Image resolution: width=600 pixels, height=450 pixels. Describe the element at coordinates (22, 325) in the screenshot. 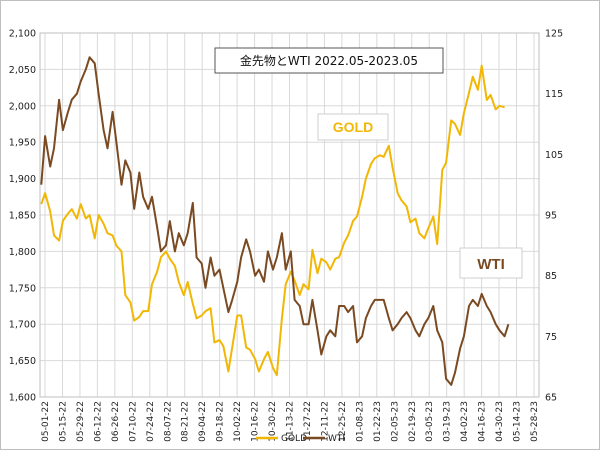

I see `left-y-tick-label: 1,700` at that location.